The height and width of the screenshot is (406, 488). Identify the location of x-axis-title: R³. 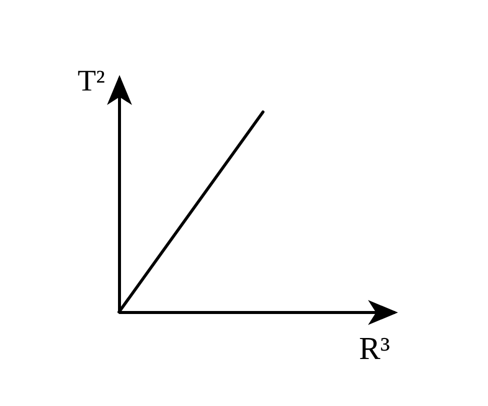
(374, 348).